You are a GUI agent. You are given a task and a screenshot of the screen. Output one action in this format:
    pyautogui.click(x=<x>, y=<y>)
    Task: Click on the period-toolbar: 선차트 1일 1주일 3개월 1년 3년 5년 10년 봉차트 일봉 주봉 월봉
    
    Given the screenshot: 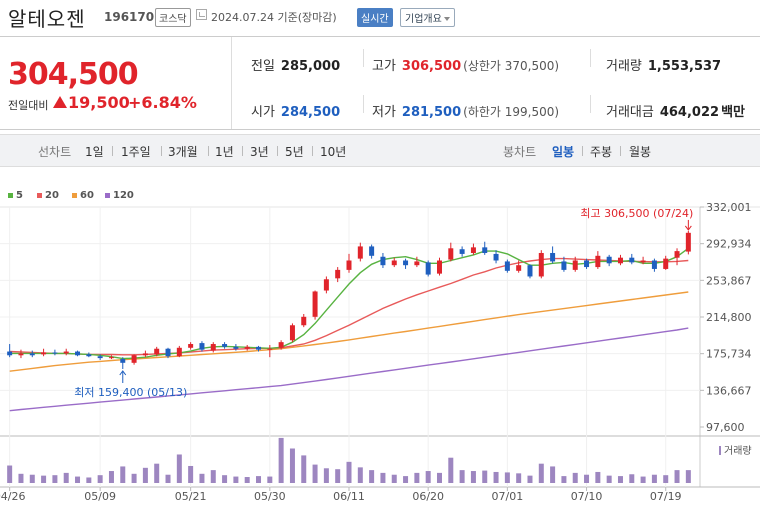 What is the action you would take?
    pyautogui.click(x=380, y=150)
    